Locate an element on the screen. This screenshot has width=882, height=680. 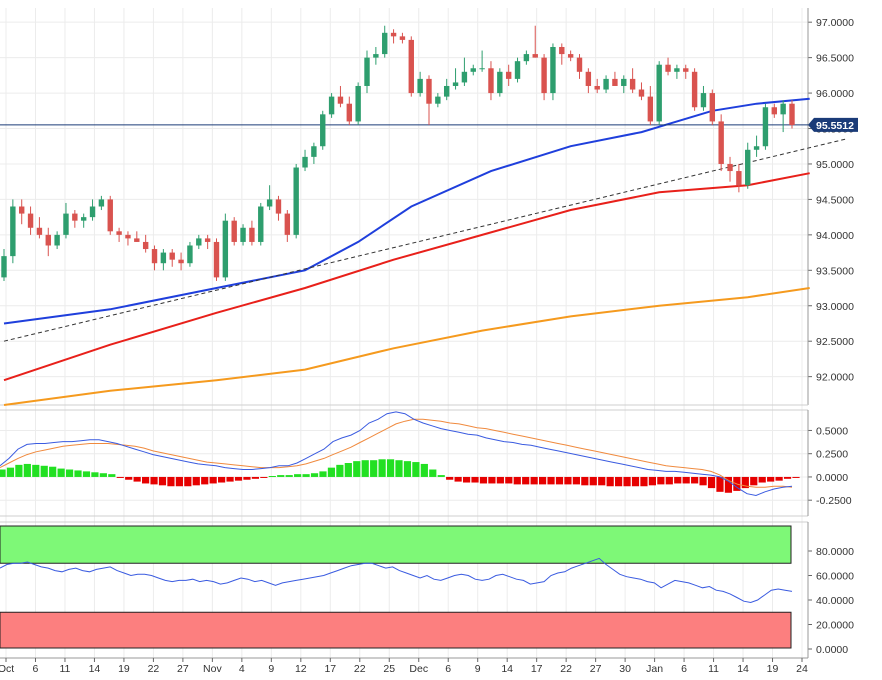
x-tick-label: 30 is located at coordinates (625, 669).